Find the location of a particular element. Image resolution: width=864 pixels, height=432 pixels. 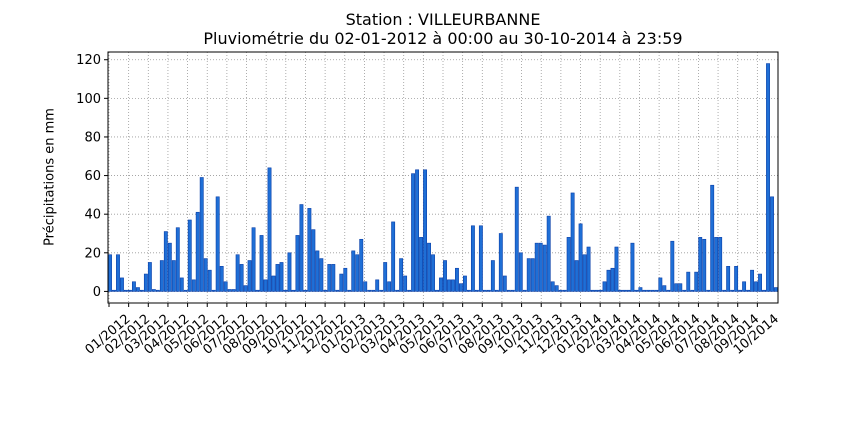

y-tick-label: 60 is located at coordinates (92, 176).